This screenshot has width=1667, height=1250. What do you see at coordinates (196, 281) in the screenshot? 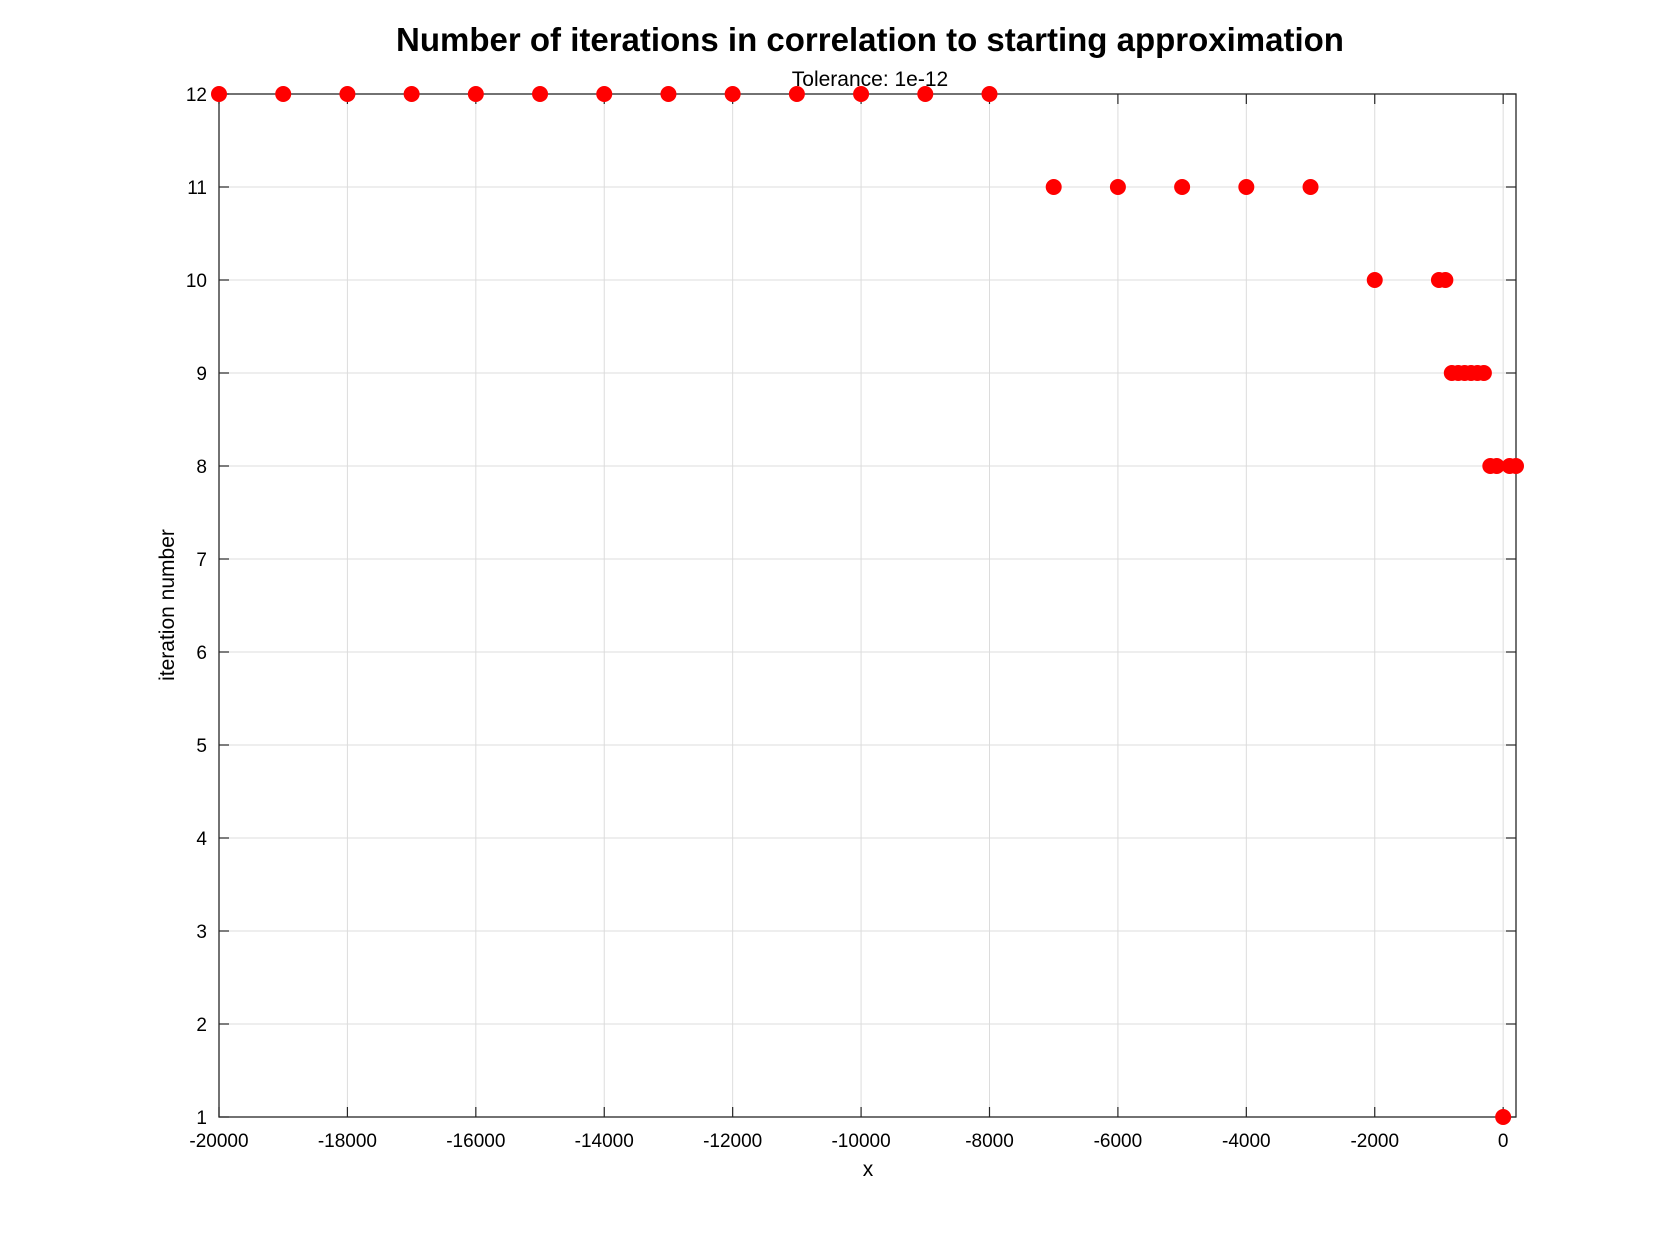
I see `y-tick-label: 10` at bounding box center [196, 281].